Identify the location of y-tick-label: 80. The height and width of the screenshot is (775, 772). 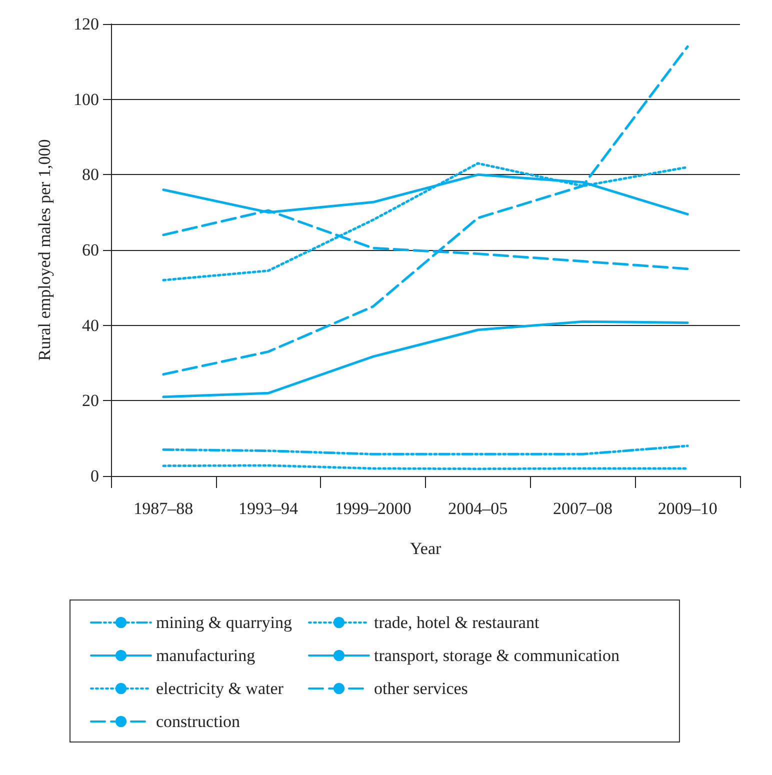
(90, 174).